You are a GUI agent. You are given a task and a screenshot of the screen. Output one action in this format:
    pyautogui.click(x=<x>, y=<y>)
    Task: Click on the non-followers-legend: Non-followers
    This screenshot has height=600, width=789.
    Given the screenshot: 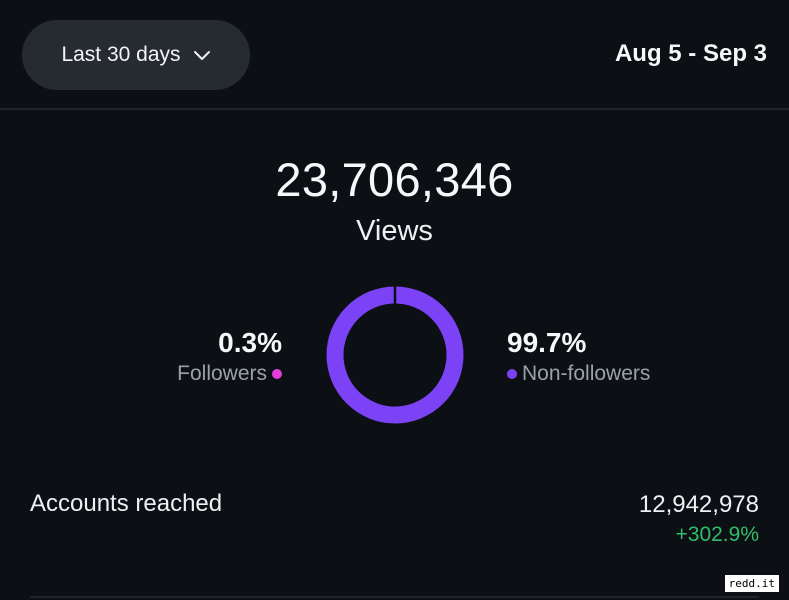 What is the action you would take?
    pyautogui.click(x=578, y=374)
    